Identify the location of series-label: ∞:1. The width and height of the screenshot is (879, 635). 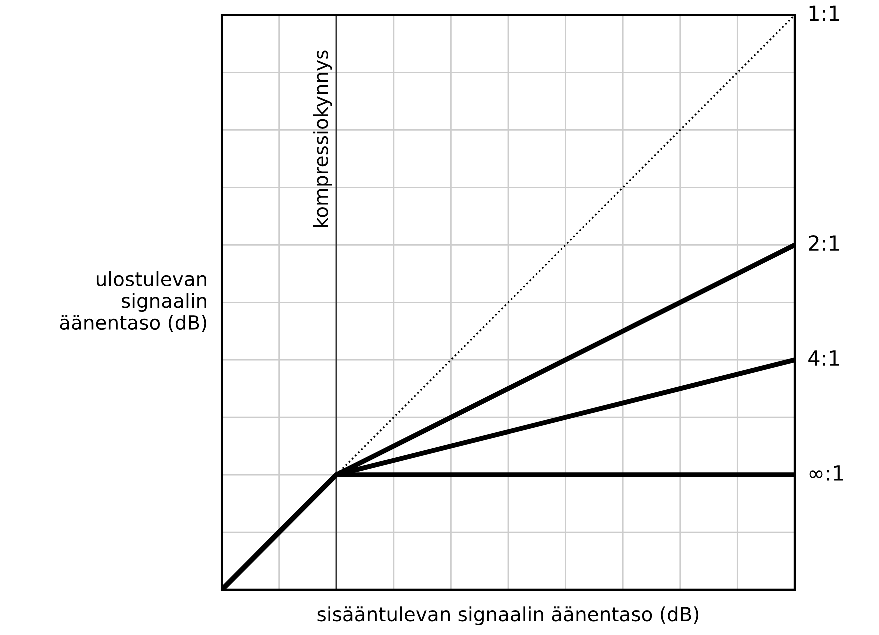
(827, 473).